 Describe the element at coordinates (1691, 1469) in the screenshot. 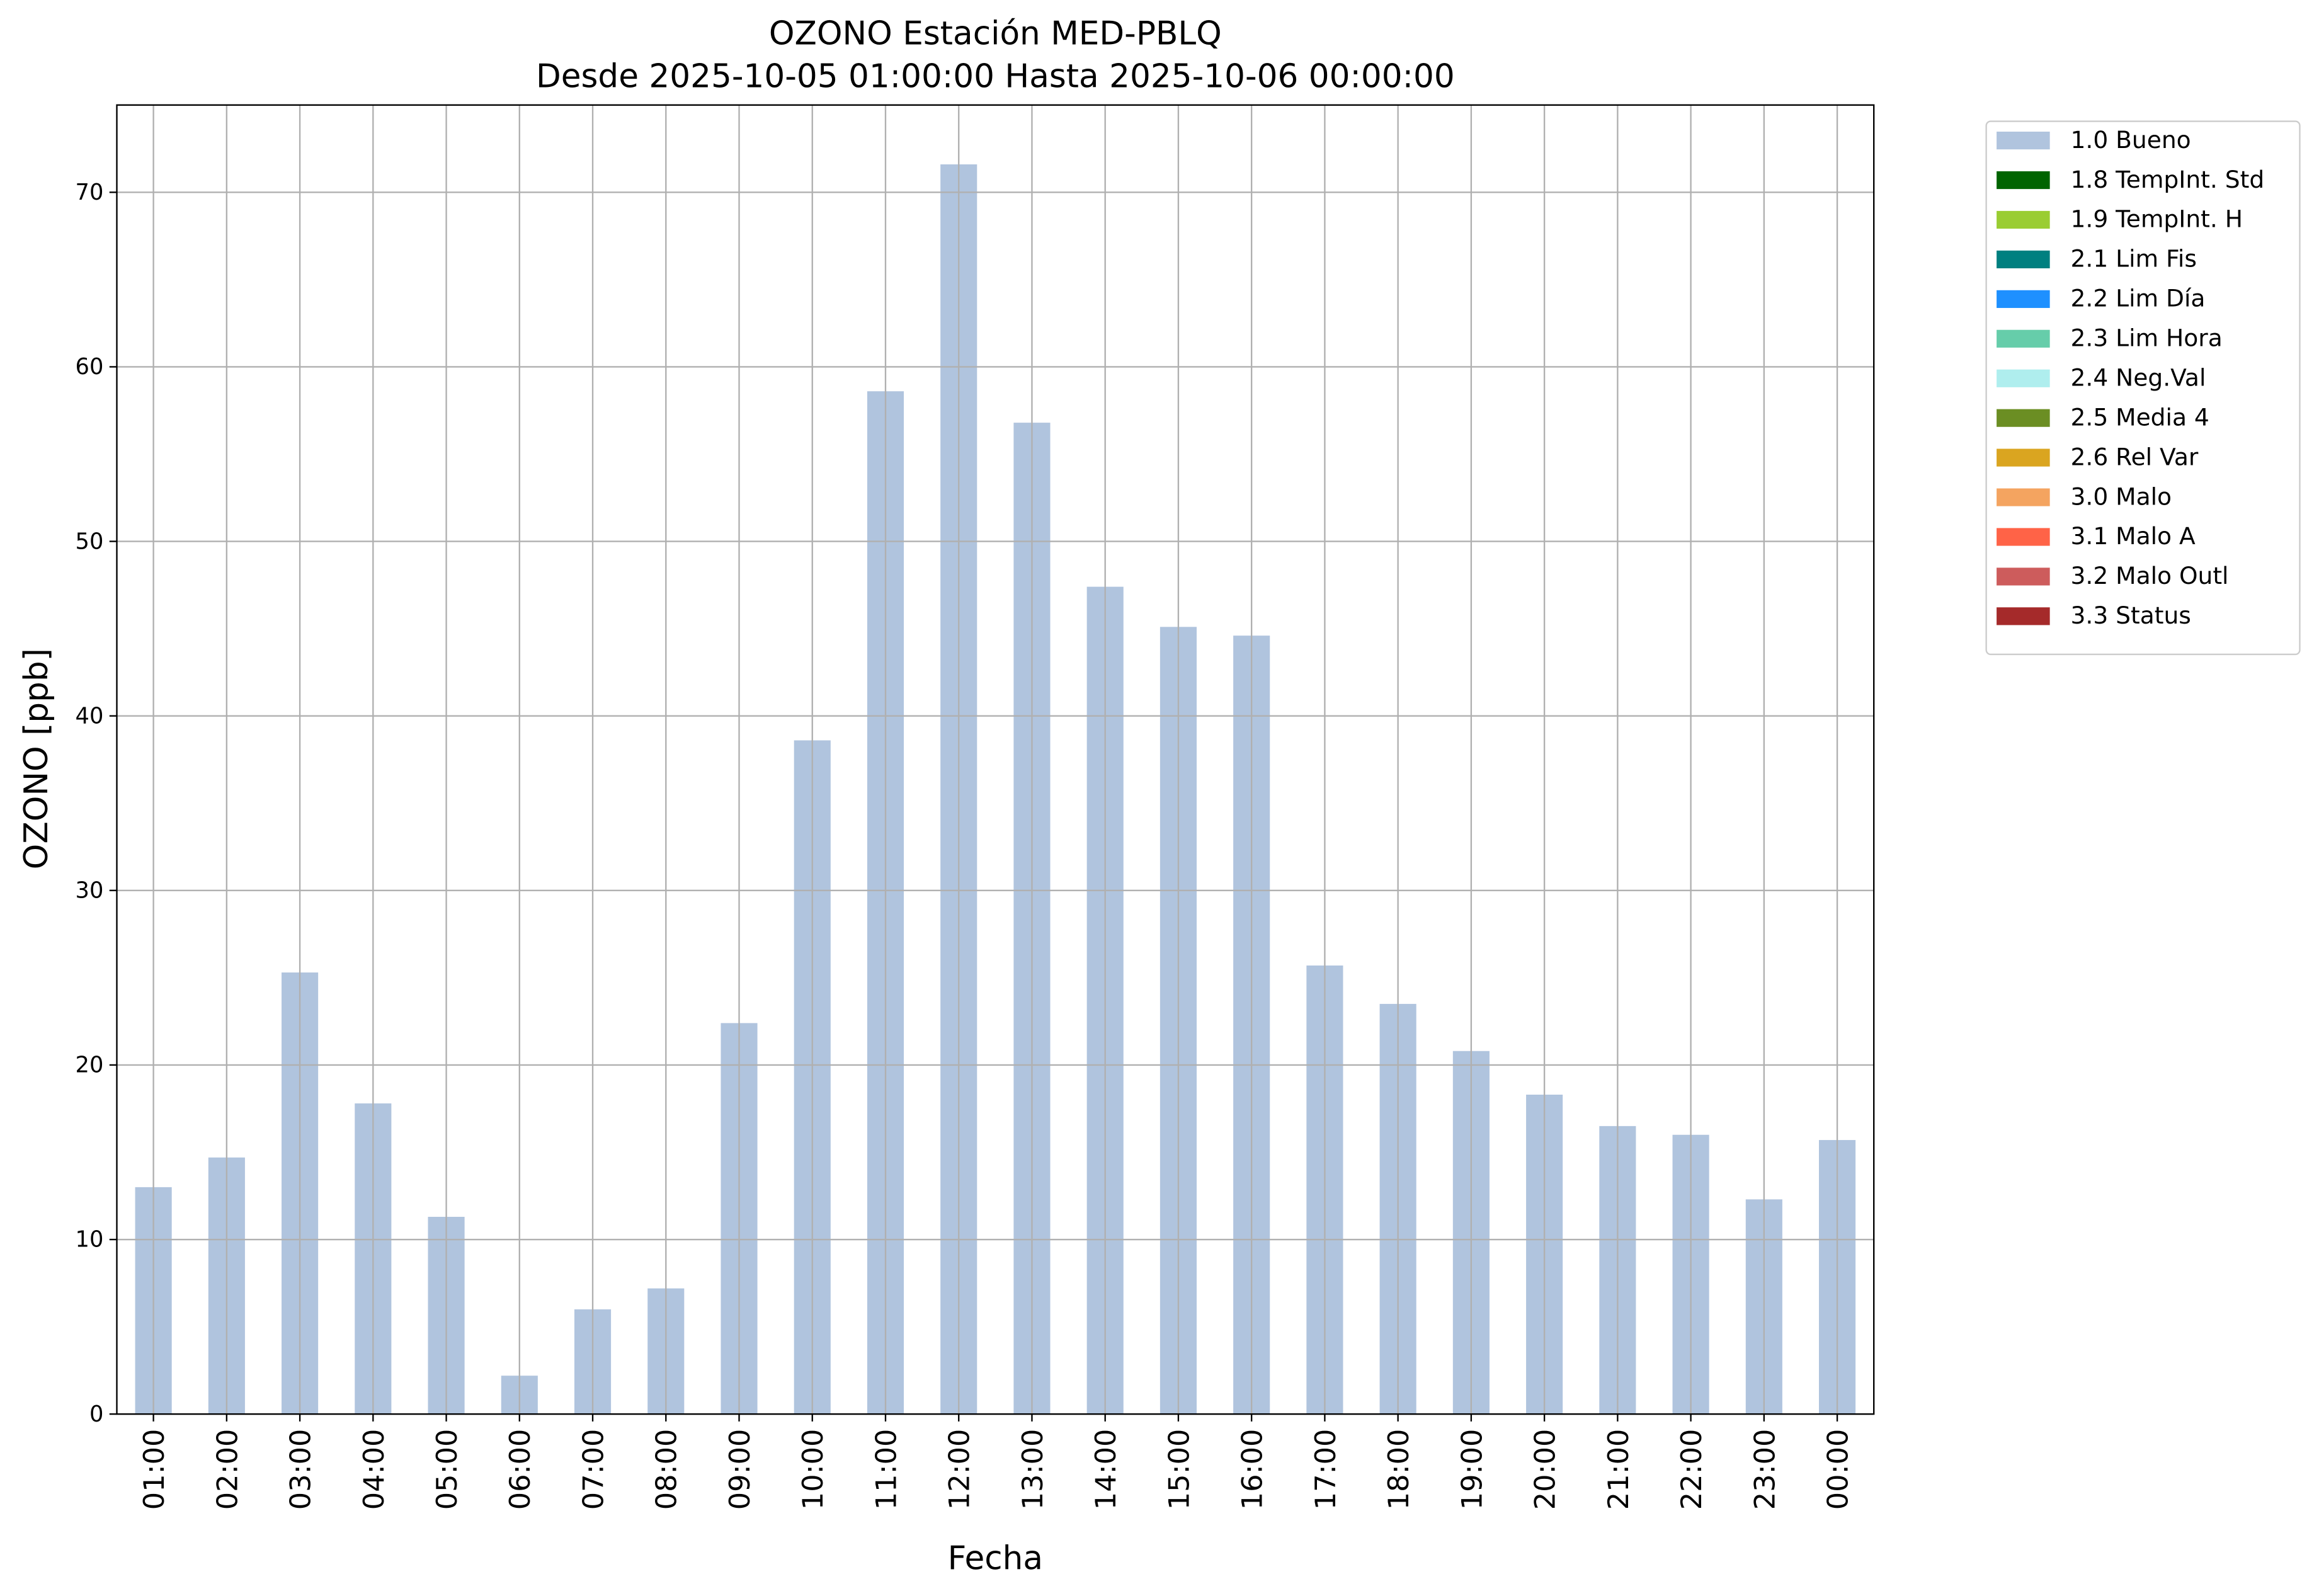

I see `x-tick-label: 22:00` at that location.